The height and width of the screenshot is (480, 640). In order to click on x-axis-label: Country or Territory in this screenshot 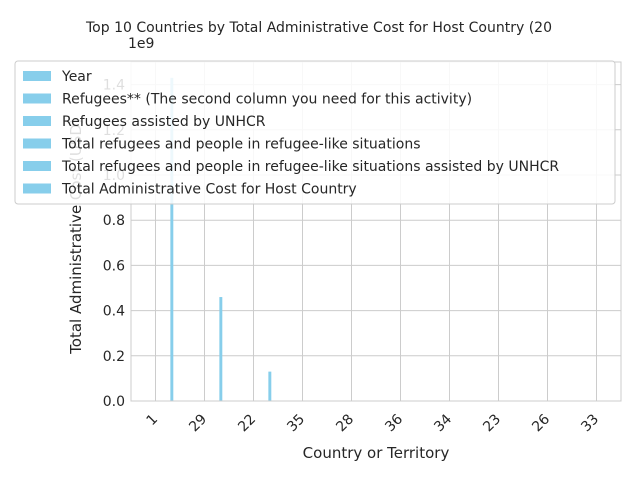, I will do `click(376, 453)`.